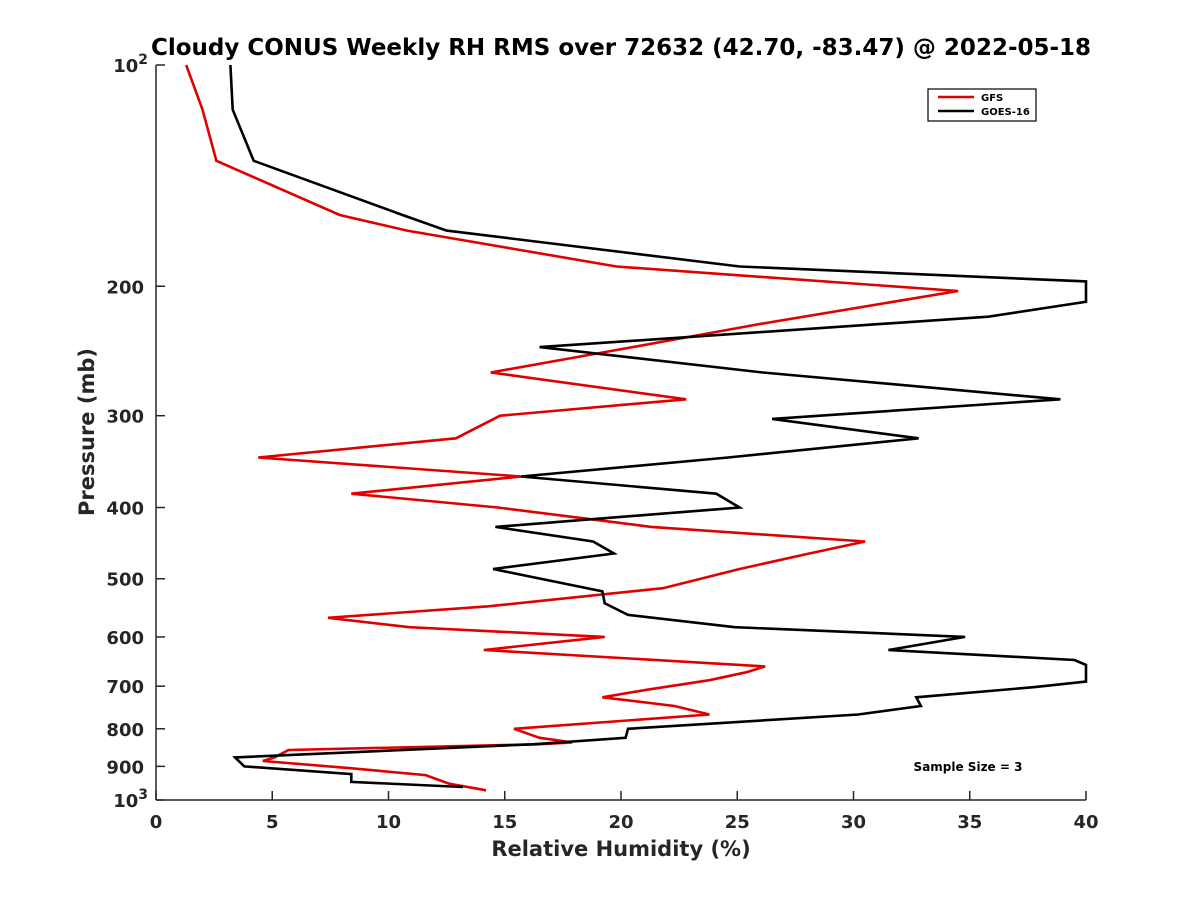 This screenshot has height=900, width=1200. I want to click on legend-box, so click(982, 105).